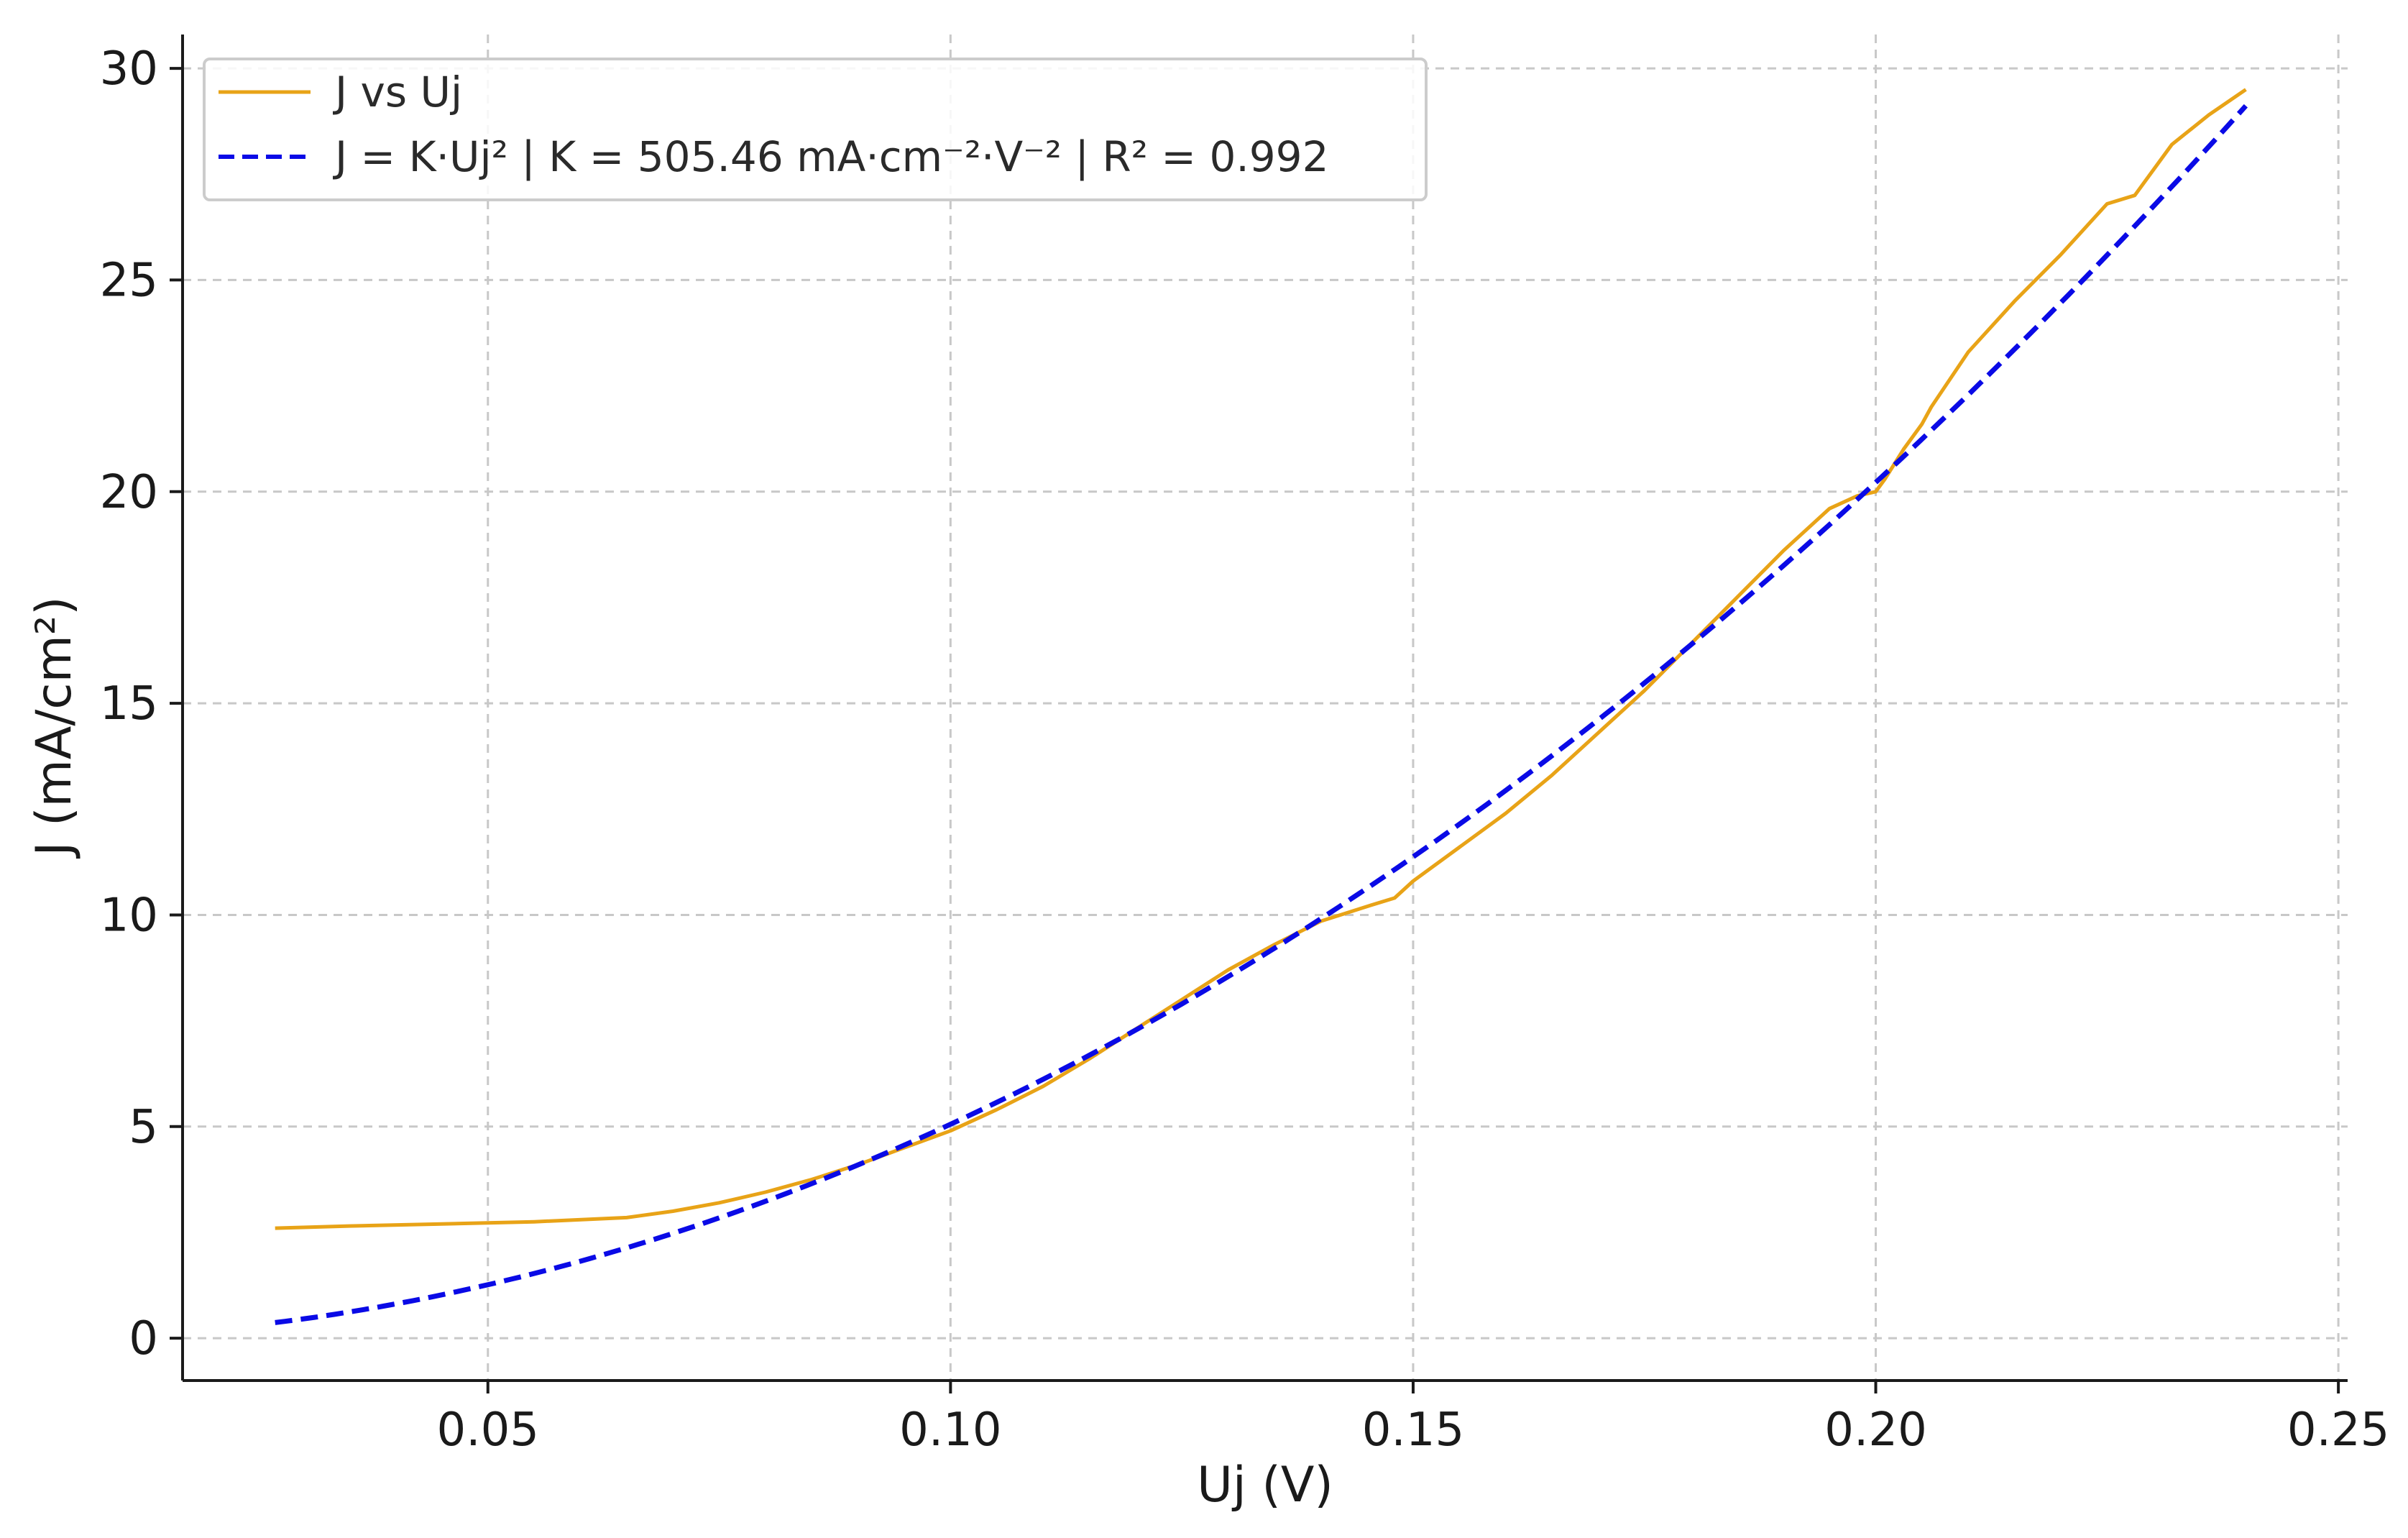  I want to click on x-tick-label: 0.10, so click(950, 1430).